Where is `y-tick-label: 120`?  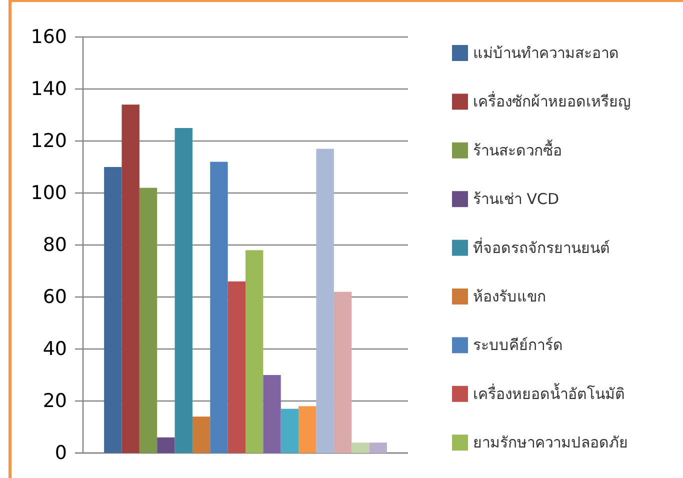 y-tick-label: 120 is located at coordinates (48, 141).